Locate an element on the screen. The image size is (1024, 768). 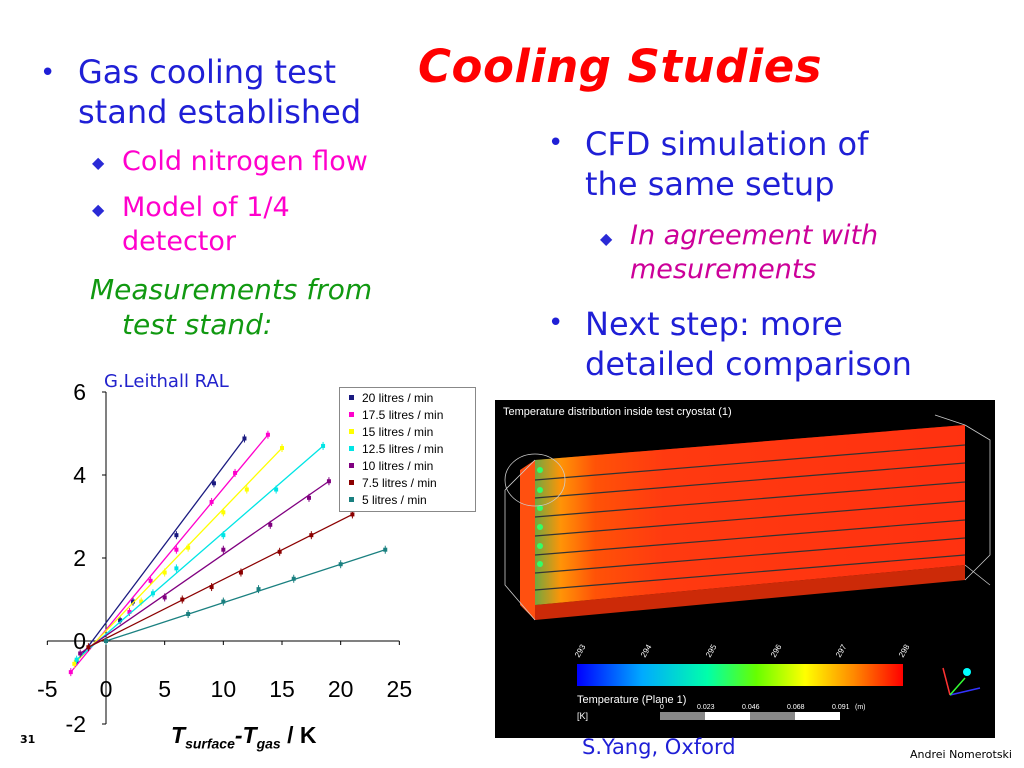
left-bullet-1: Gas cooling test stand established is located at coordinates (219, 92).